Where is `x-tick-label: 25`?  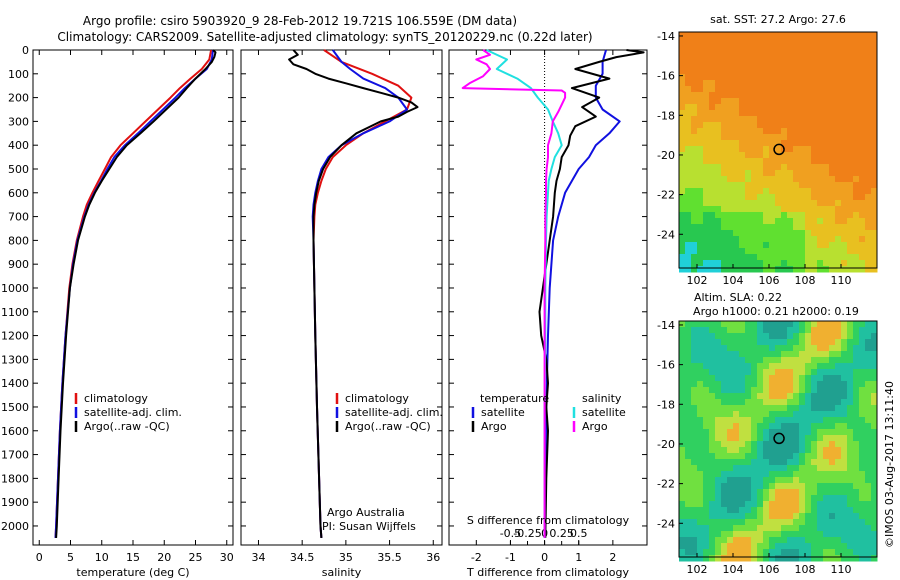
x-tick-label: 25 is located at coordinates (196, 557).